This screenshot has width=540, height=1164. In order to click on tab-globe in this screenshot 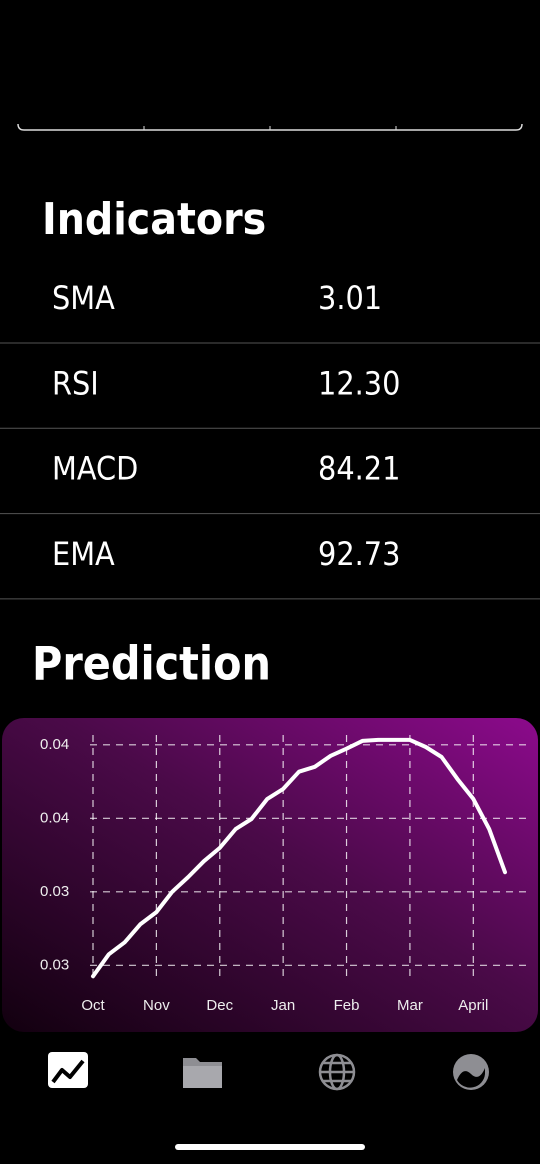, I will do `click(337, 1072)`.